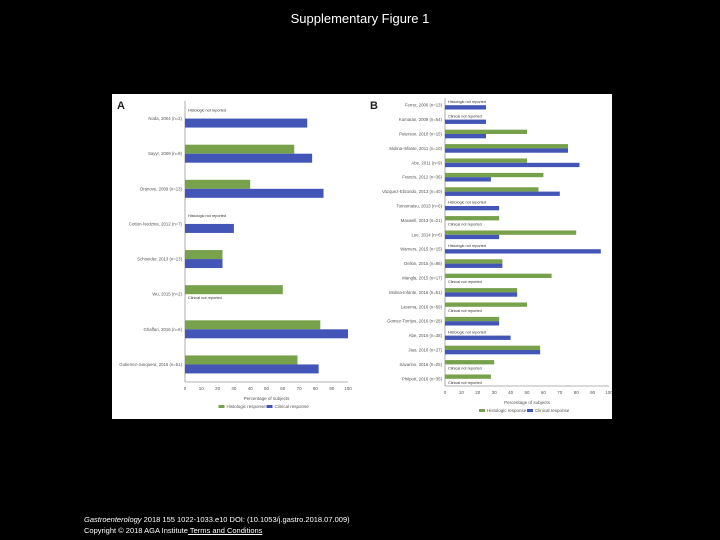 The height and width of the screenshot is (540, 720). I want to click on panel-b-x-tick: 50, so click(527, 392).